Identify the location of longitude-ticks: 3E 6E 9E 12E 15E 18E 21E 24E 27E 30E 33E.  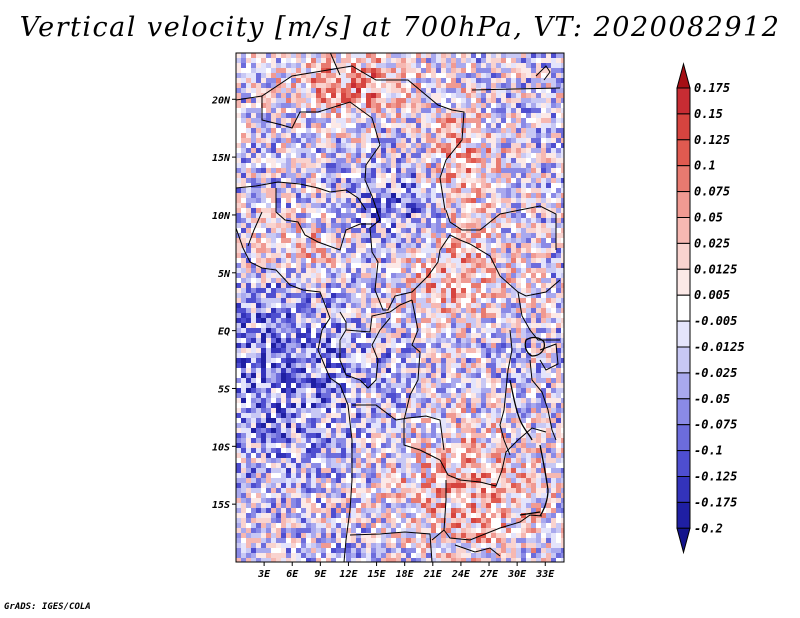
(406, 571).